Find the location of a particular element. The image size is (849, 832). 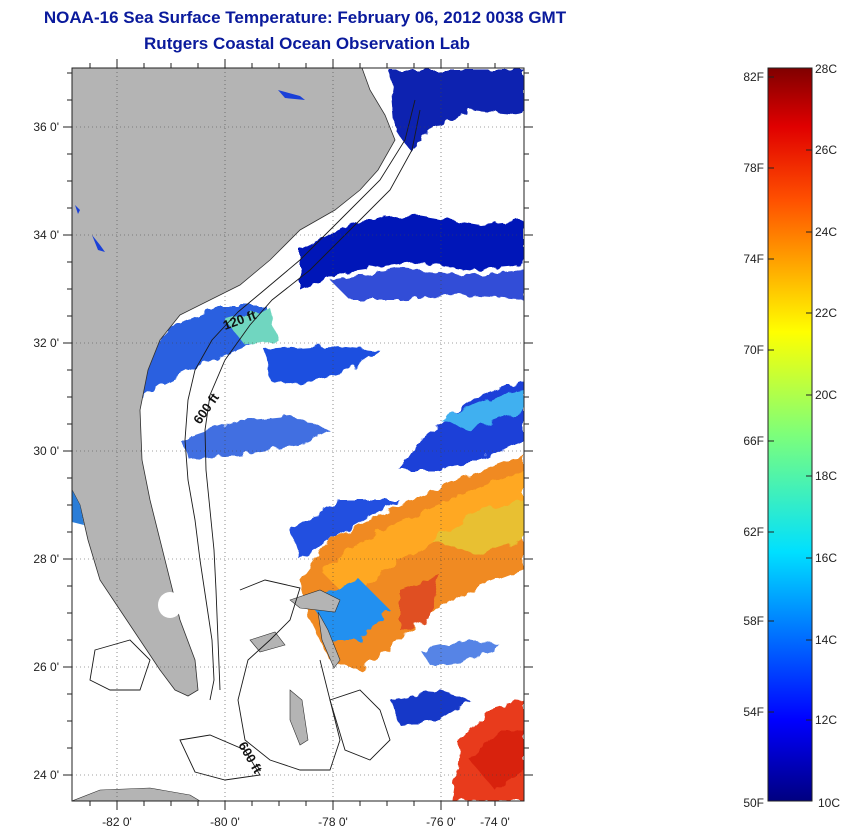

cb-f-70: 70F is located at coordinates (753, 350).